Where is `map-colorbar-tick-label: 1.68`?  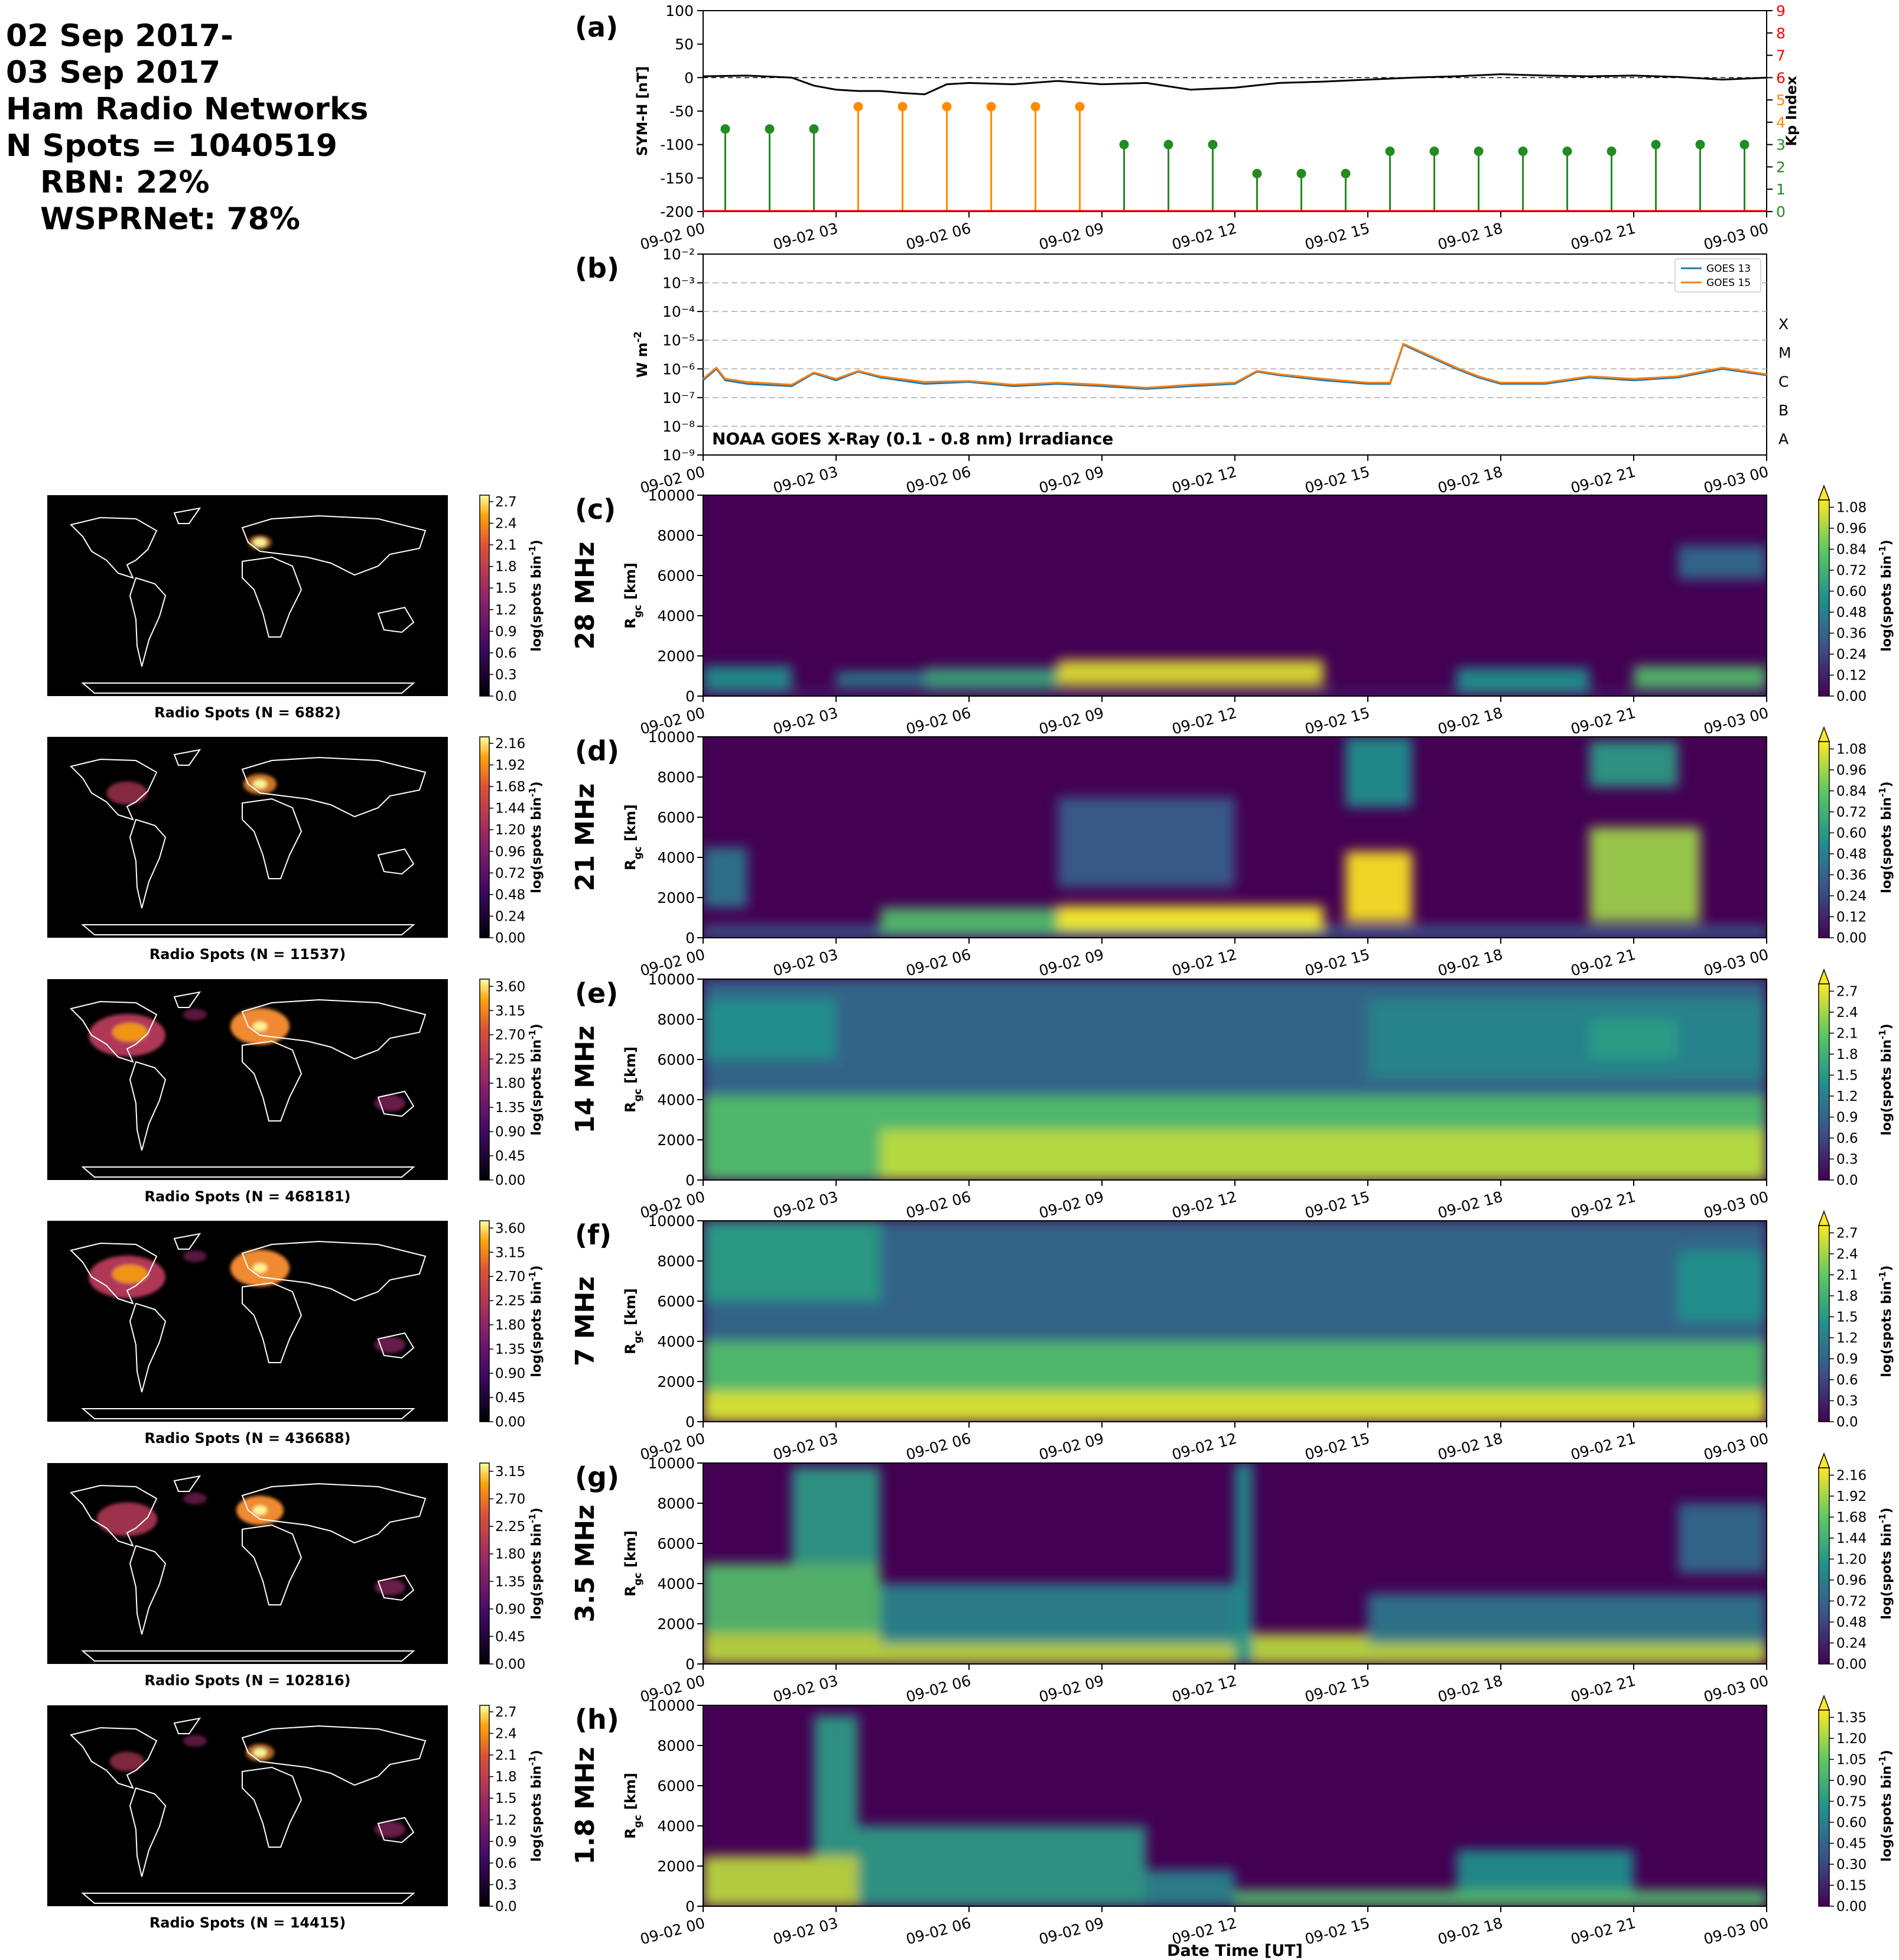
map-colorbar-tick-label: 1.68 is located at coordinates (510, 787).